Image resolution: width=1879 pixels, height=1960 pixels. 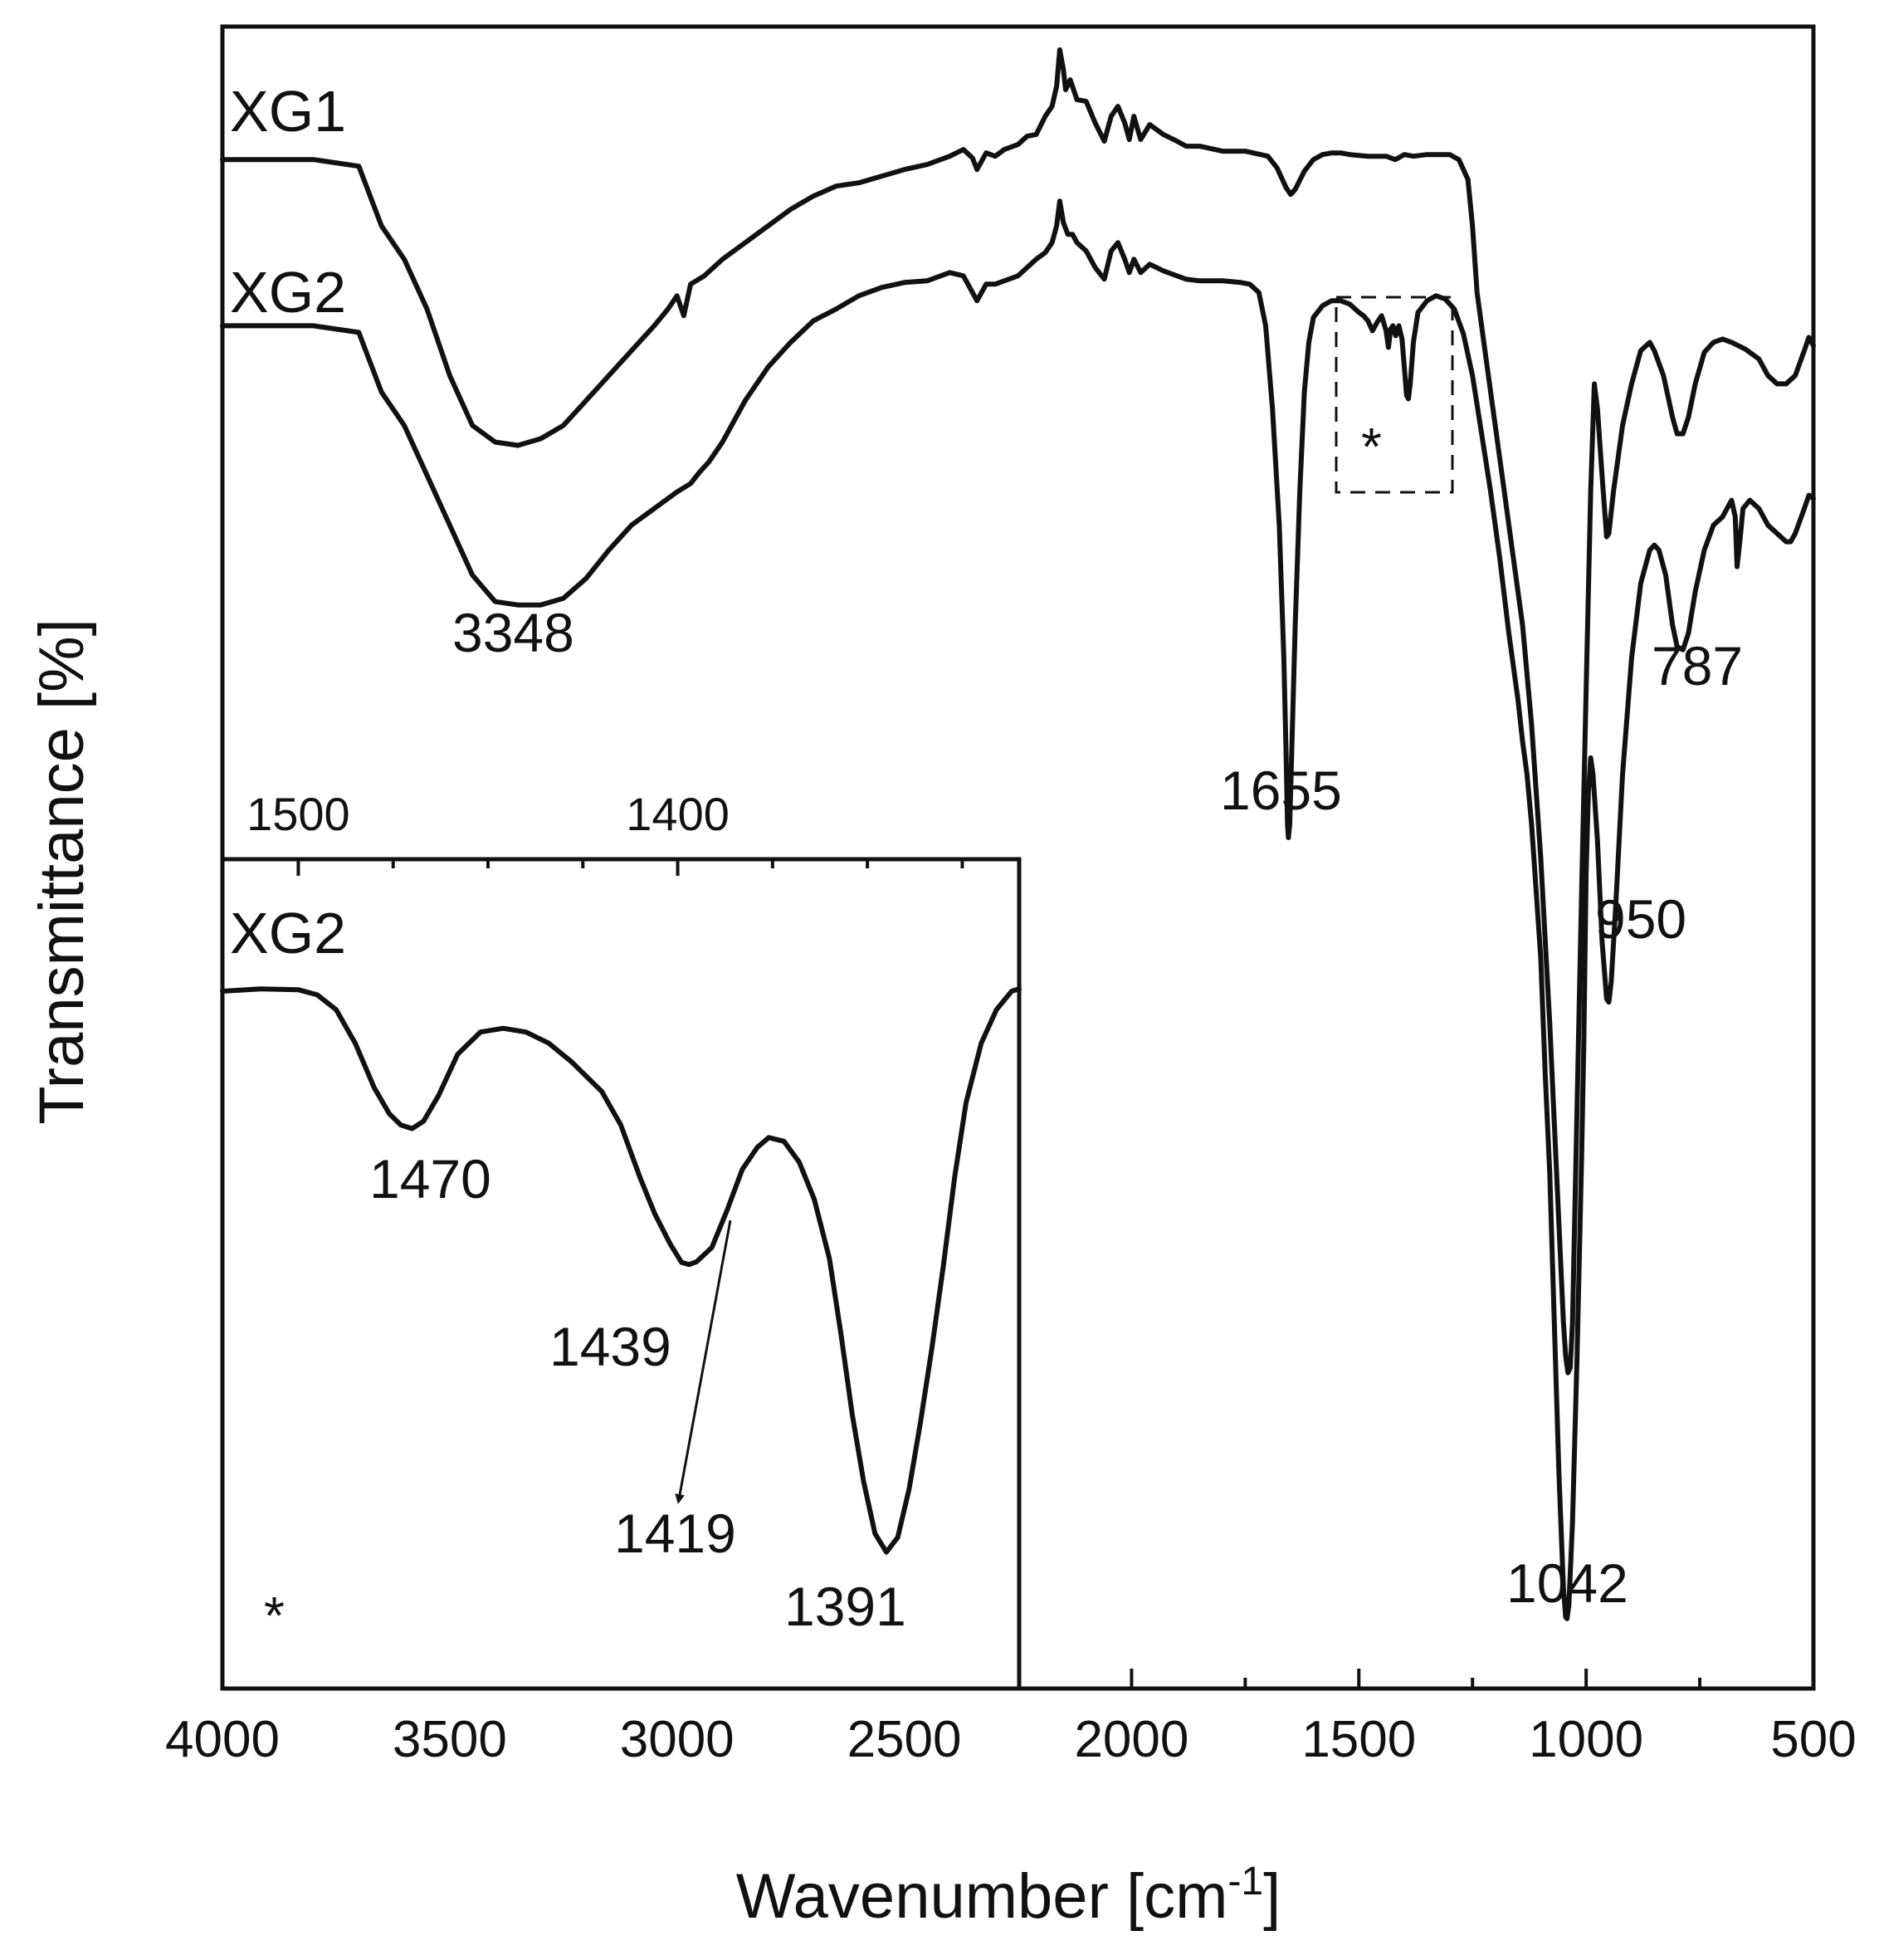 What do you see at coordinates (1586, 1740) in the screenshot?
I see `x-tick-label-1000: 1000` at bounding box center [1586, 1740].